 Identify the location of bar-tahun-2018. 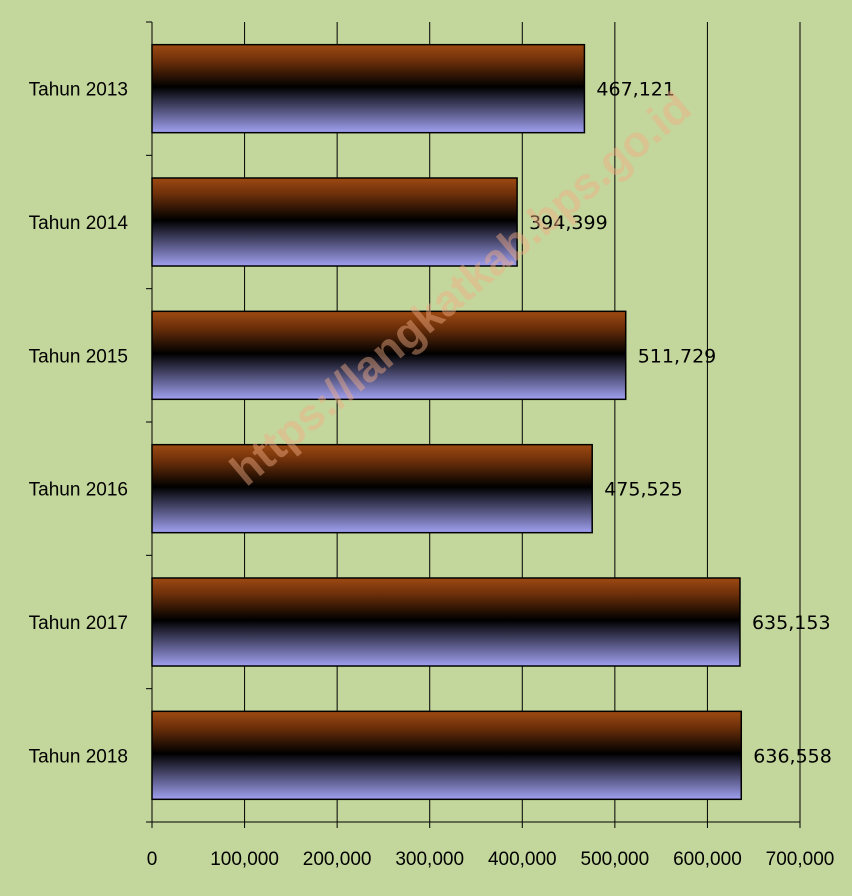
(447, 755).